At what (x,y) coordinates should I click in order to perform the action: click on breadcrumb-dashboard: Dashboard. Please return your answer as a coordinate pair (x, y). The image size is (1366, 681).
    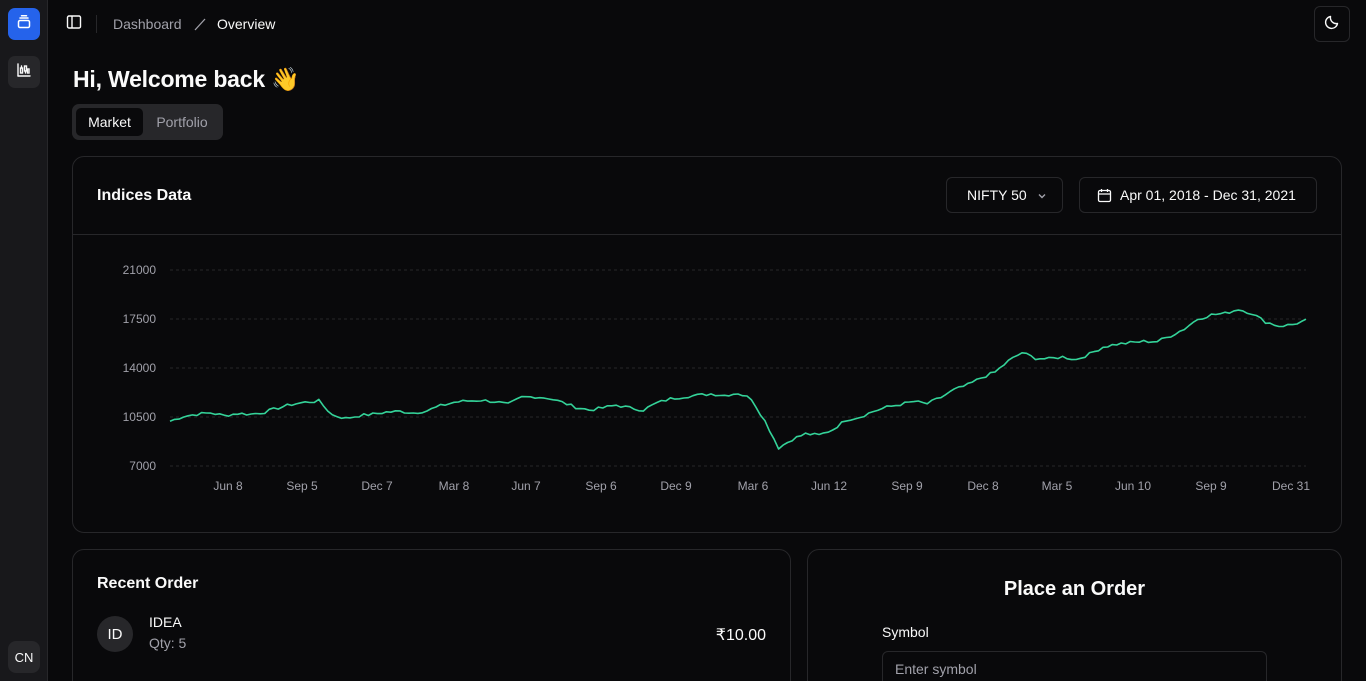
    Looking at the image, I should click on (147, 24).